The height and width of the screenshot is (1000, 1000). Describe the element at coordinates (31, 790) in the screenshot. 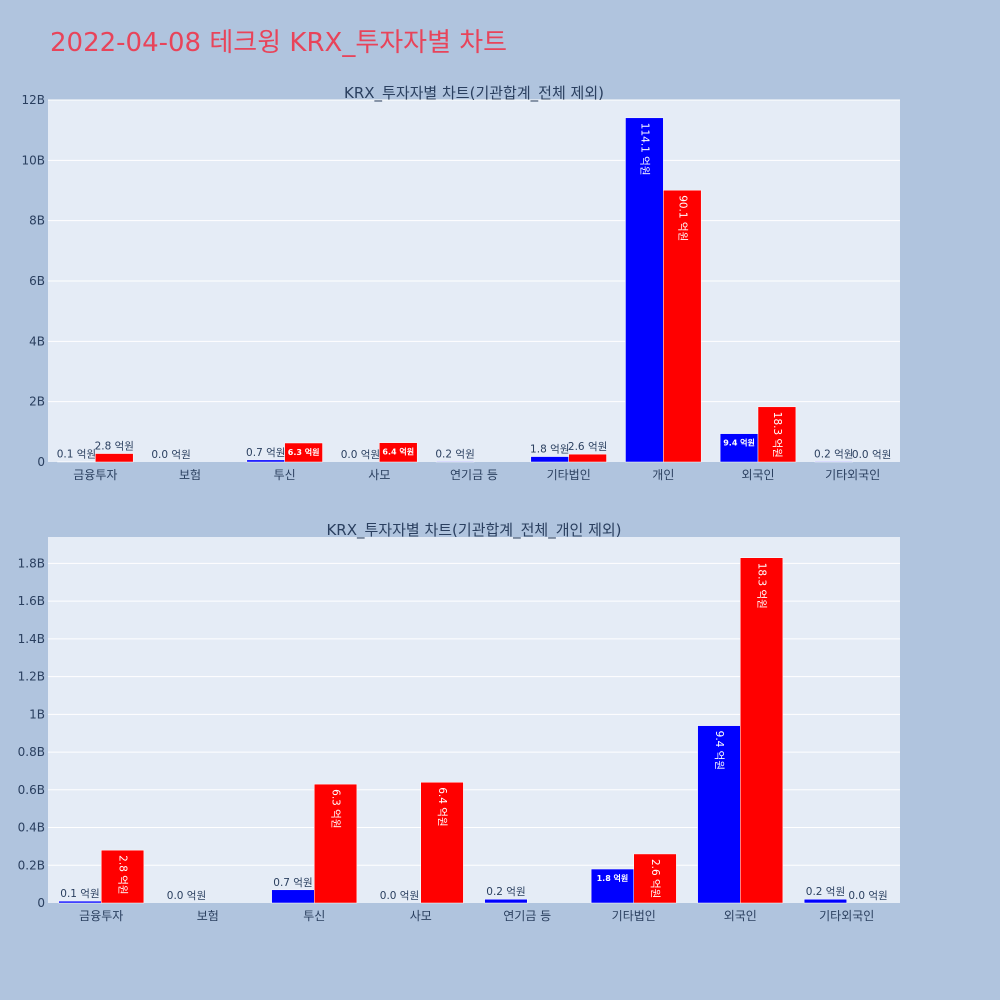

I see `y-tick-label: 0.6B` at that location.